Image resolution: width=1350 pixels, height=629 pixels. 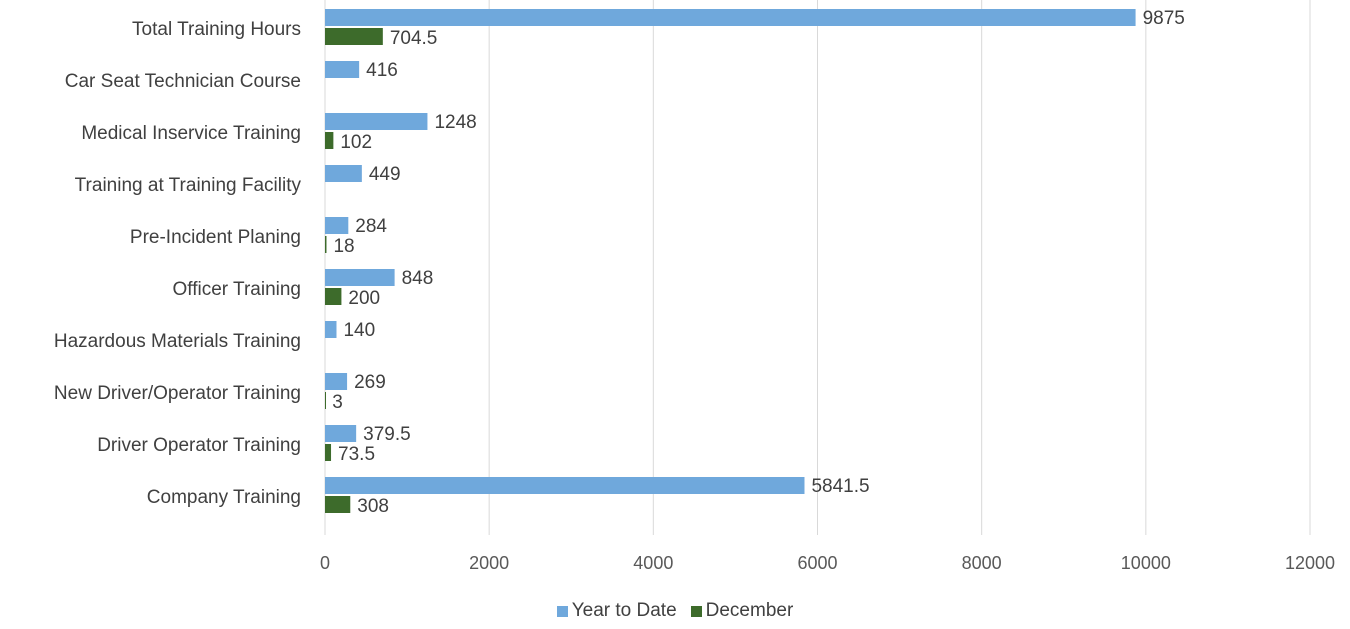 What do you see at coordinates (817, 563) in the screenshot?
I see `x-tick-label: 6000` at bounding box center [817, 563].